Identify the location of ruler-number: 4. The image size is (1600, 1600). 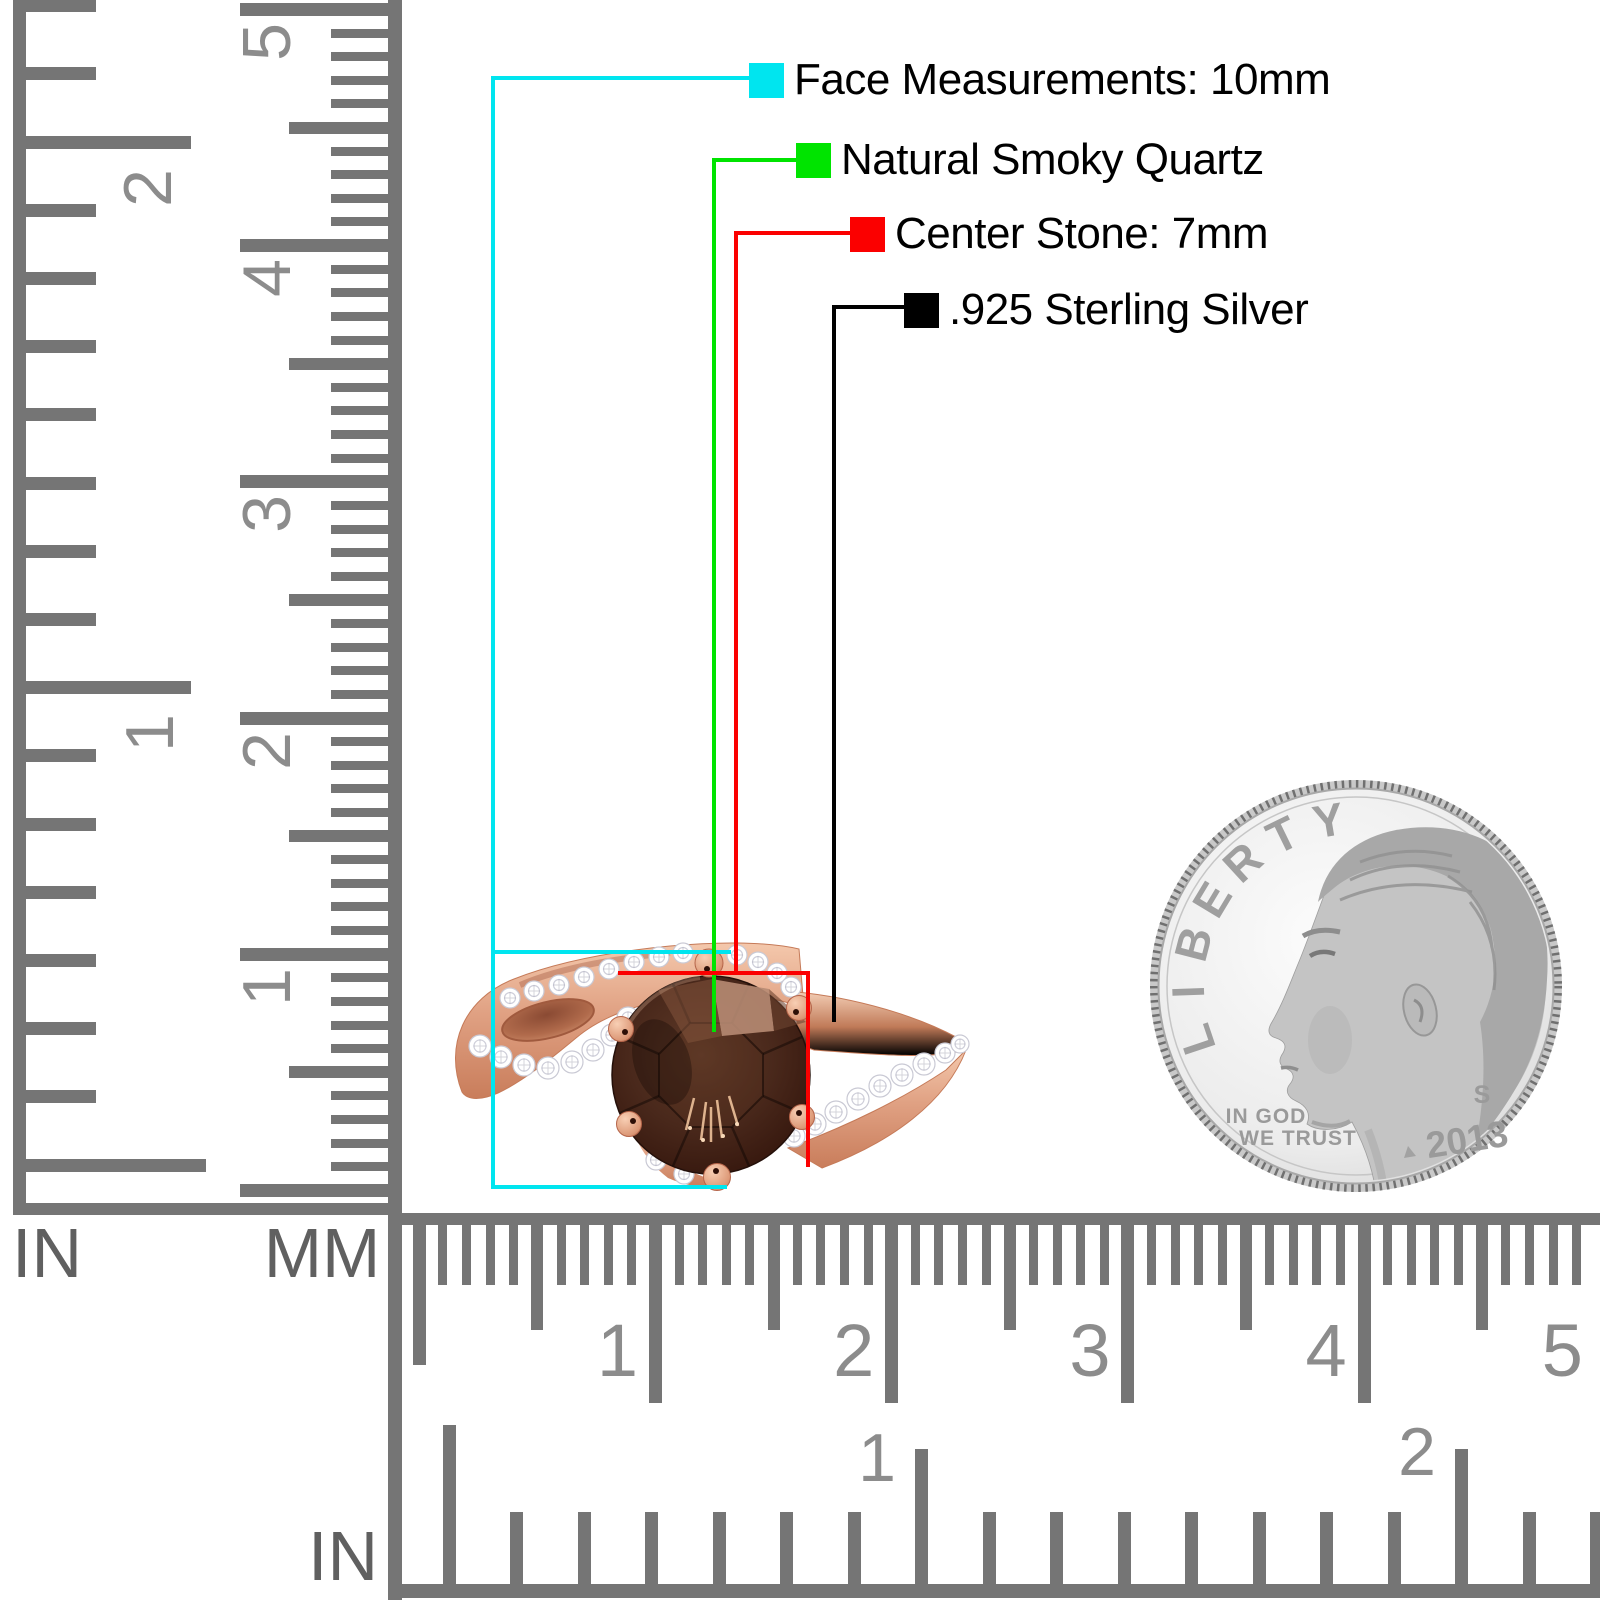
(1326, 1350).